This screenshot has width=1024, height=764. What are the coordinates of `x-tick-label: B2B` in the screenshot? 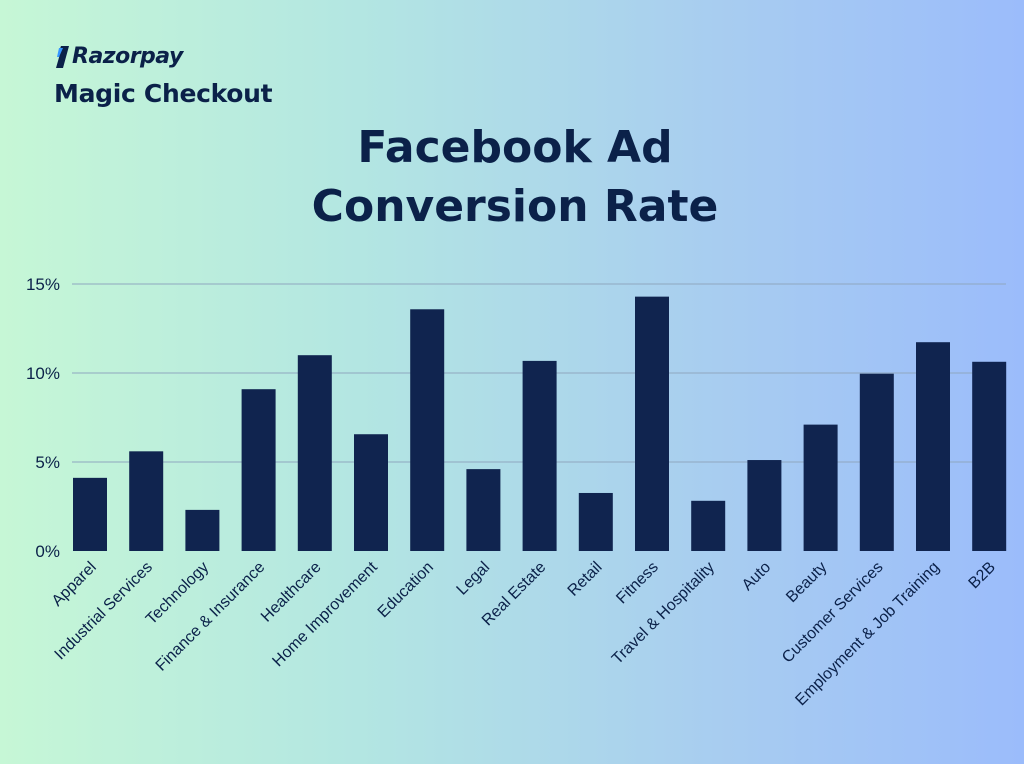 It's located at (982, 575).